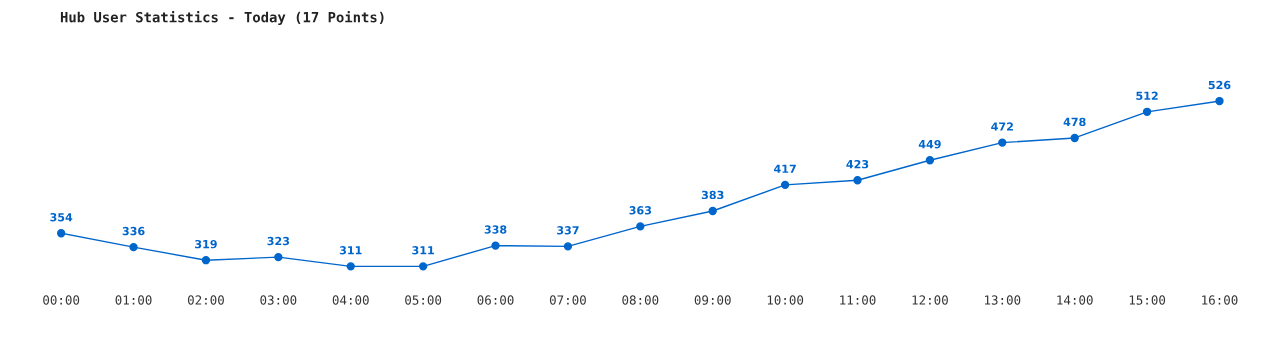  What do you see at coordinates (1075, 300) in the screenshot?
I see `x-tick-label: 14:00` at bounding box center [1075, 300].